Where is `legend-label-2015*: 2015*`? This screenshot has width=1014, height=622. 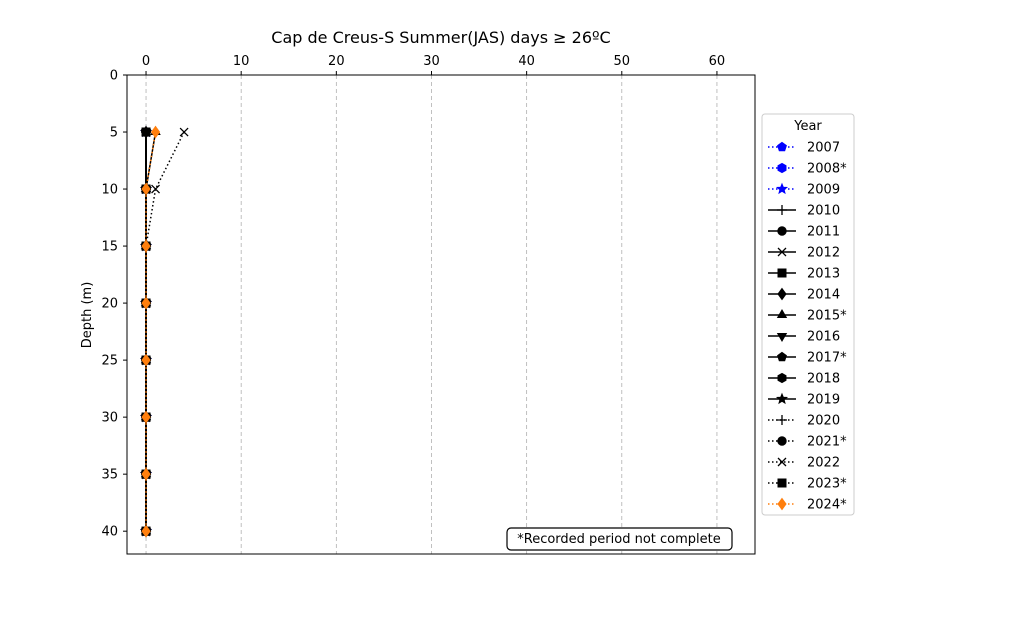 legend-label-2015*: 2015* is located at coordinates (827, 316).